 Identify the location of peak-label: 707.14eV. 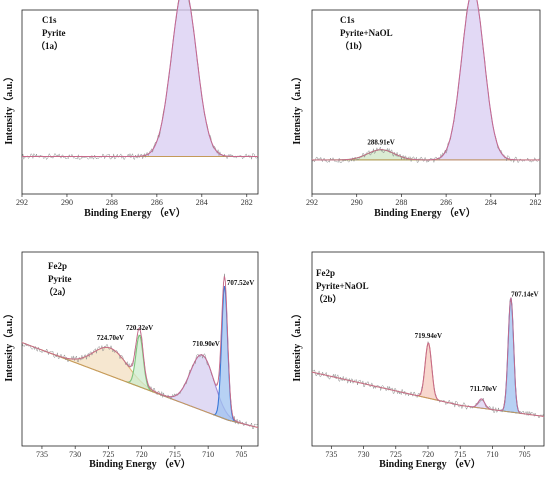
(524, 295).